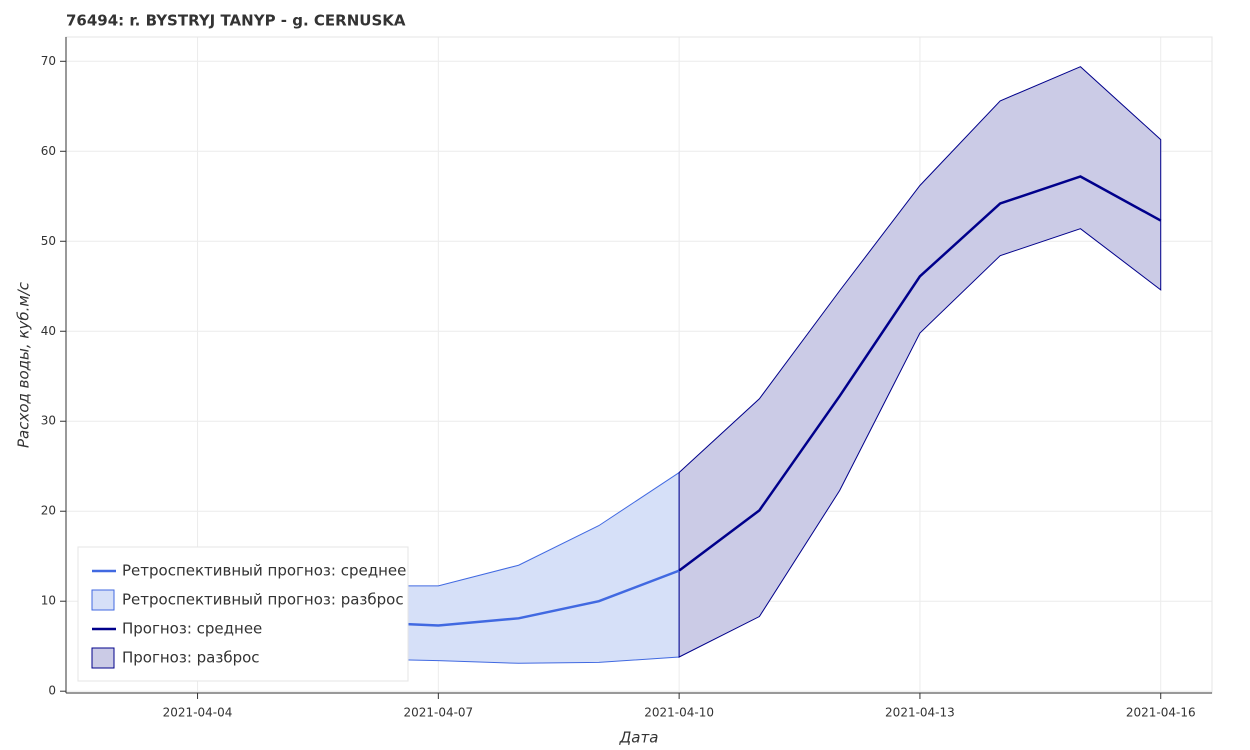  What do you see at coordinates (48, 241) in the screenshot?
I see `y-tick-label: 50` at bounding box center [48, 241].